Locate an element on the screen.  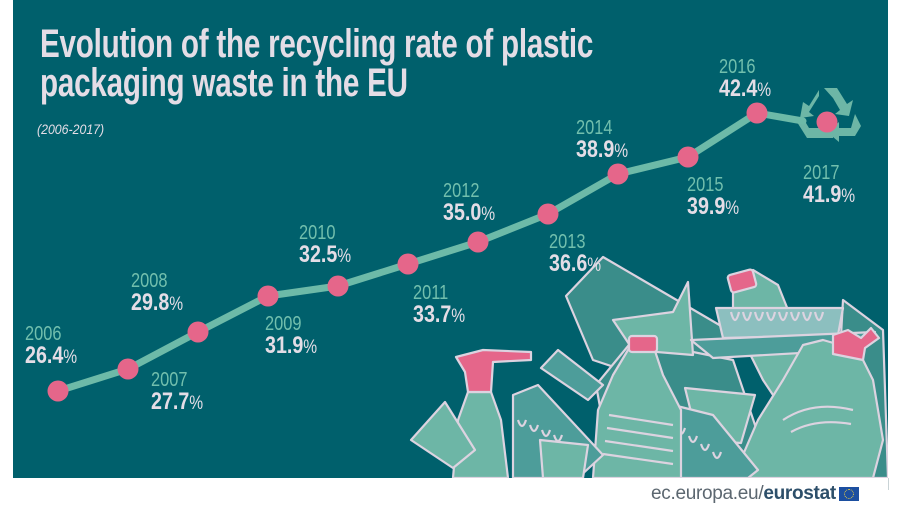
marker-2013 is located at coordinates (548, 214).